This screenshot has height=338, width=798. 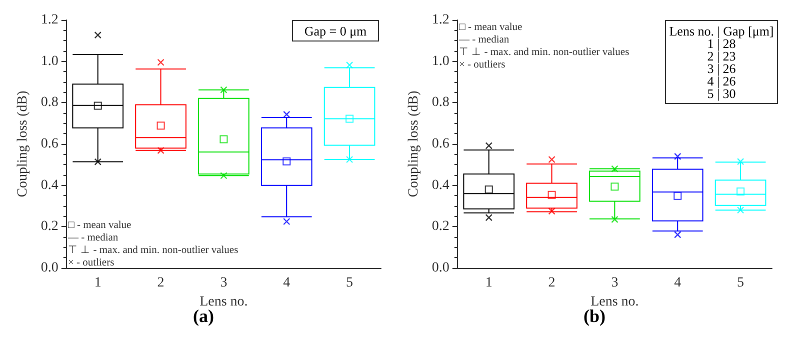 I want to click on annotation: 5 | 30, so click(x=721, y=93).